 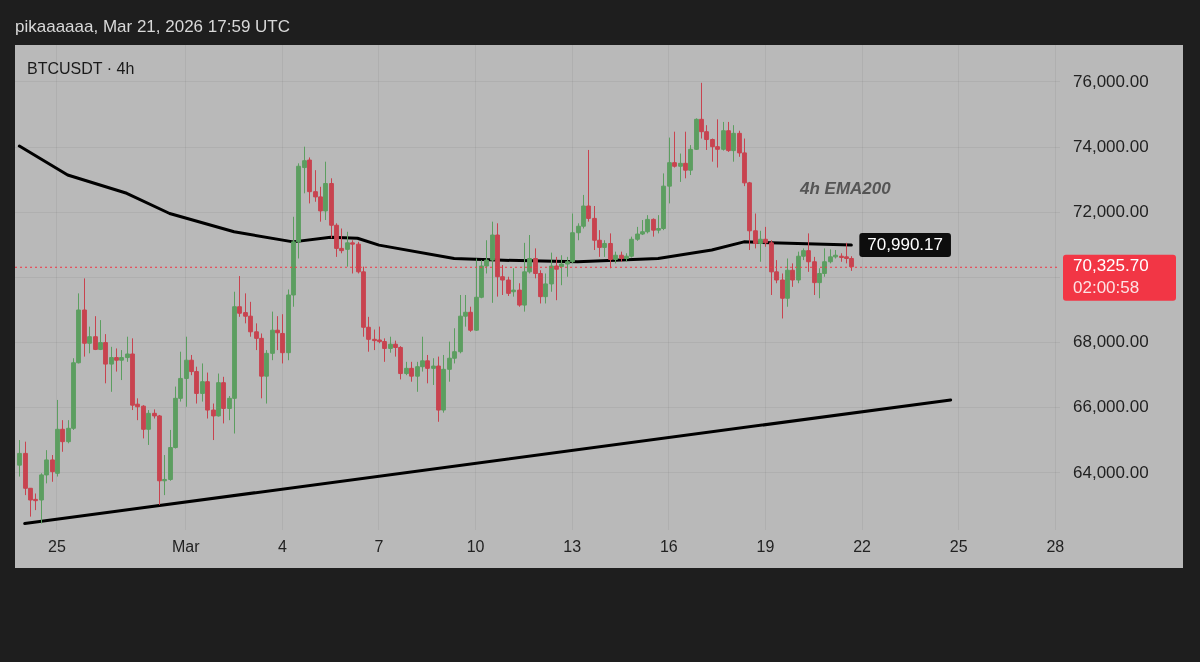 I want to click on x-tick-label: Mar, so click(x=186, y=547).